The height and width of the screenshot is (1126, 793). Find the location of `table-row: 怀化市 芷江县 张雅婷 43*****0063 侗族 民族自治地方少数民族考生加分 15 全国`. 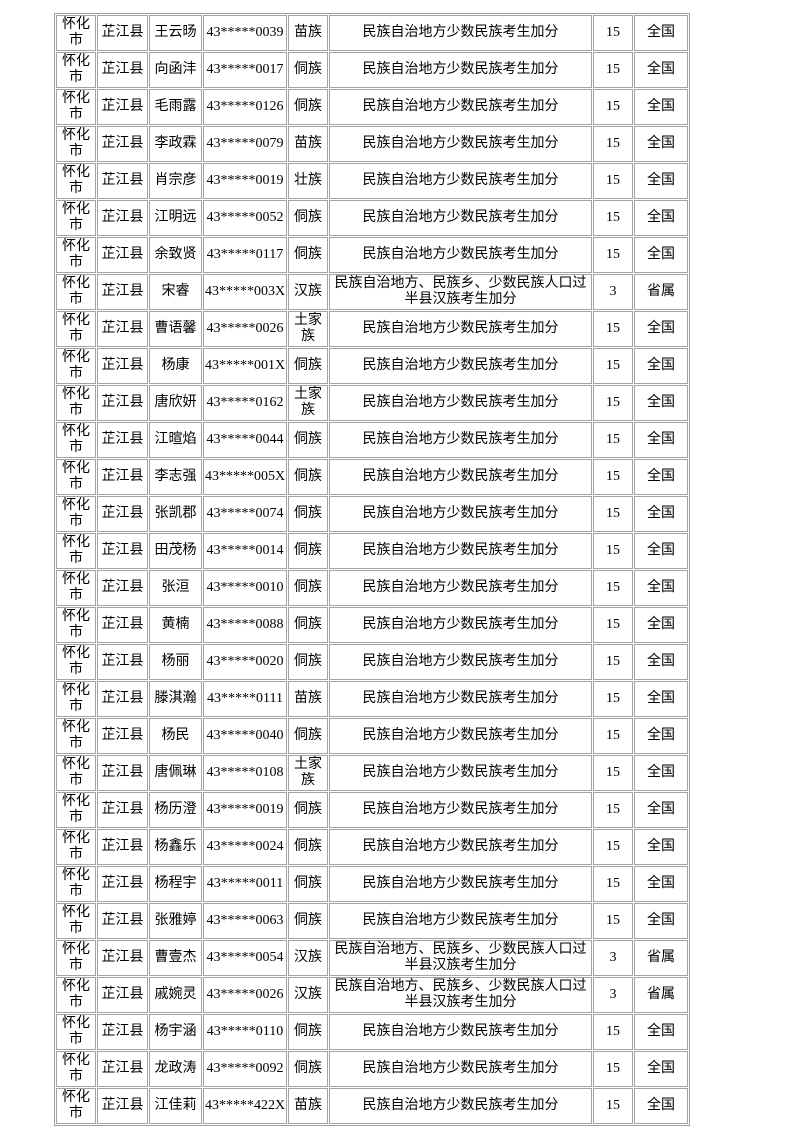

table-row: 怀化市 芷江县 张雅婷 43*****0063 侗族 民族自治地方少数民族考生加分 15 全国 is located at coordinates (372, 921).